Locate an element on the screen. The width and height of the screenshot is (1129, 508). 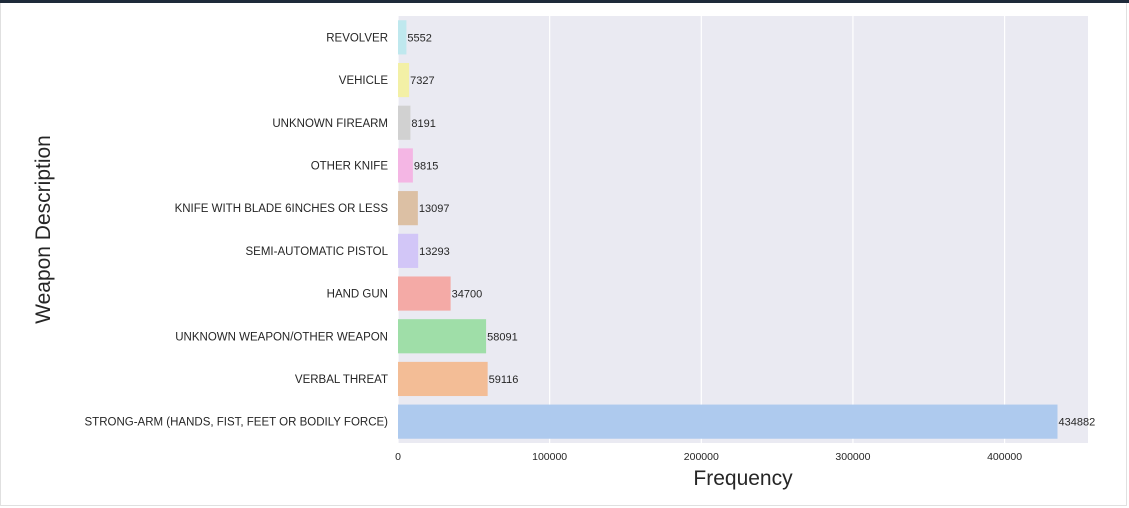
category-label: UNKNOWN WEAPON/OTHER WEAPON is located at coordinates (281, 337).